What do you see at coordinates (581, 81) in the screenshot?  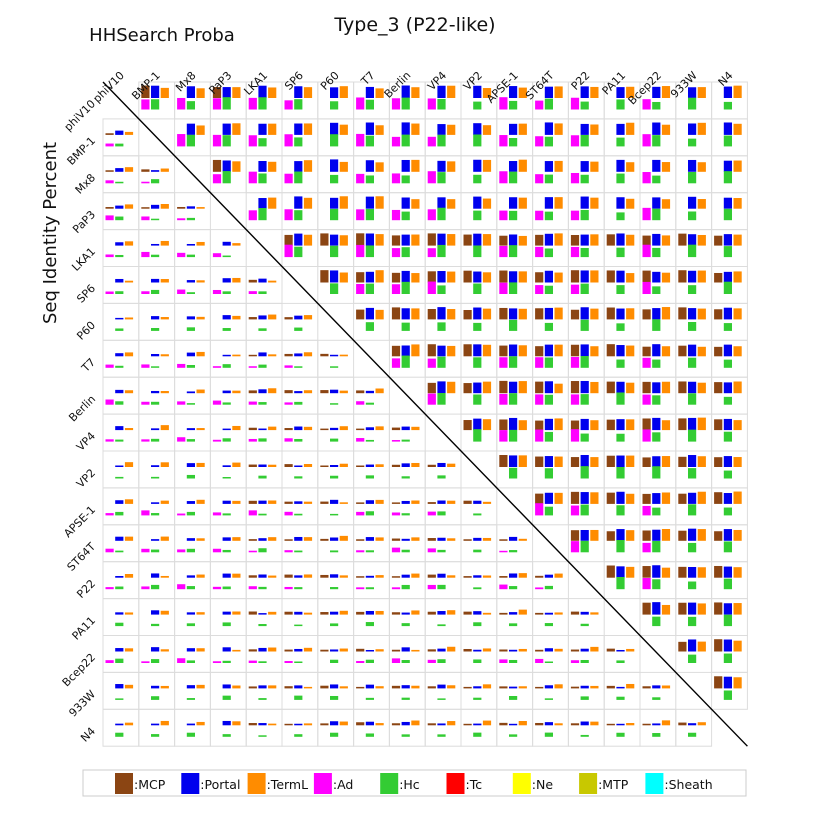 I see `column-label: P22` at bounding box center [581, 81].